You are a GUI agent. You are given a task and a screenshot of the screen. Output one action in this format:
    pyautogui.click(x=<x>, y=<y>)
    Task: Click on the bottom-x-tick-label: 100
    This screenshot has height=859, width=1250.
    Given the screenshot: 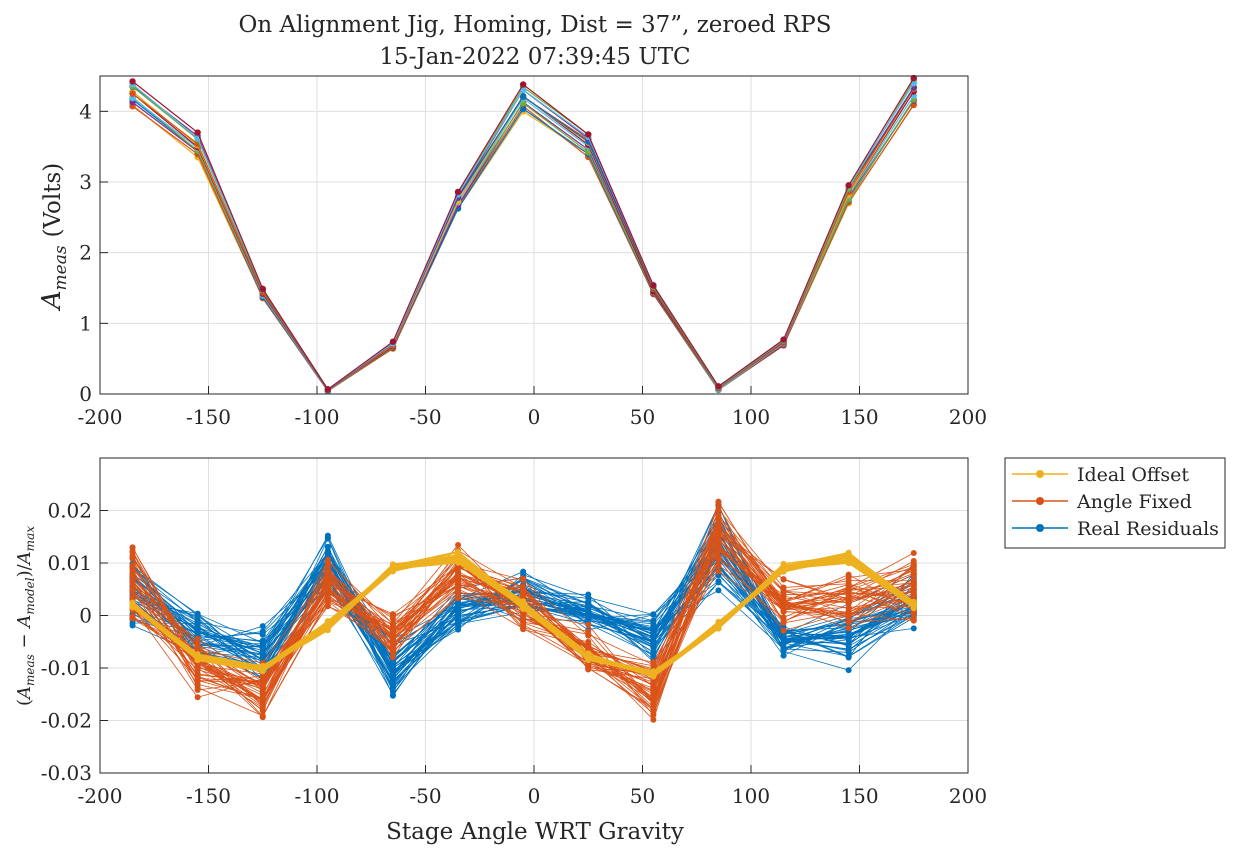 What is the action you would take?
    pyautogui.click(x=751, y=796)
    